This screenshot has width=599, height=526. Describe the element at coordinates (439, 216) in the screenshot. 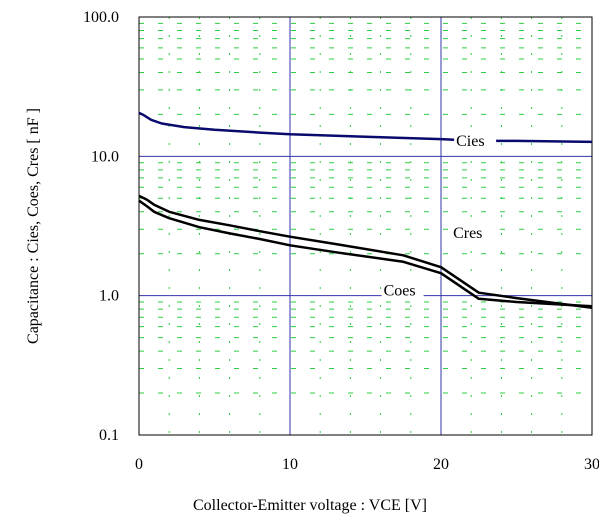

I see `annotation-layer: Cies Cres Coes` at that location.